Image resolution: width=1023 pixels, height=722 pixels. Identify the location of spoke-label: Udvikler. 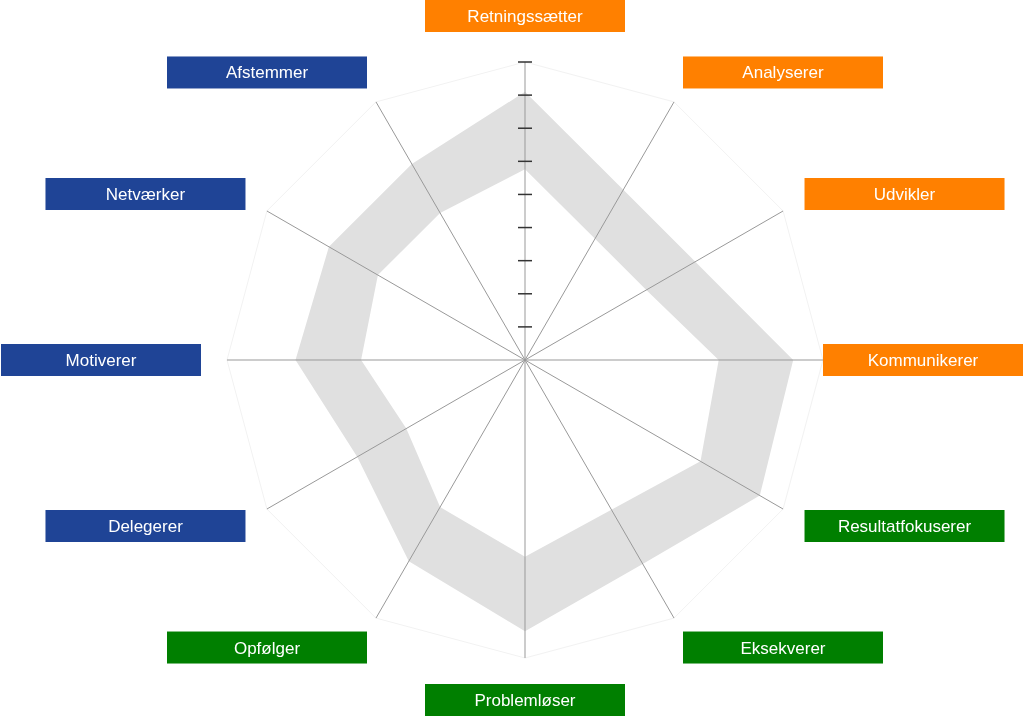
(904, 194).